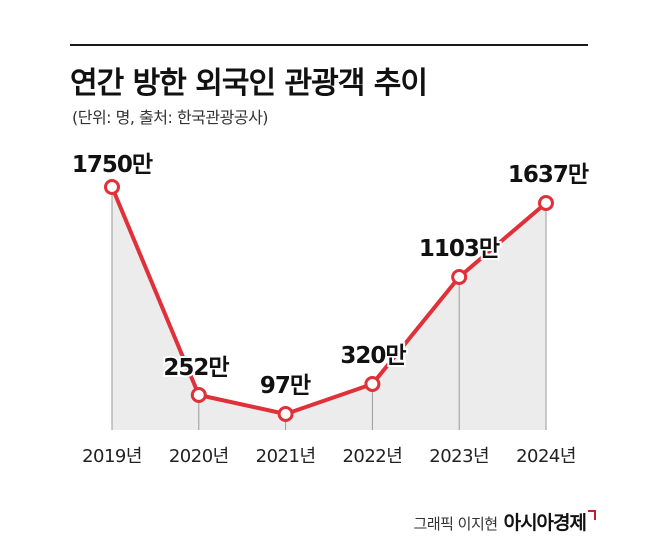  What do you see at coordinates (112, 456) in the screenshot?
I see `x-tick-label: 2019년` at bounding box center [112, 456].